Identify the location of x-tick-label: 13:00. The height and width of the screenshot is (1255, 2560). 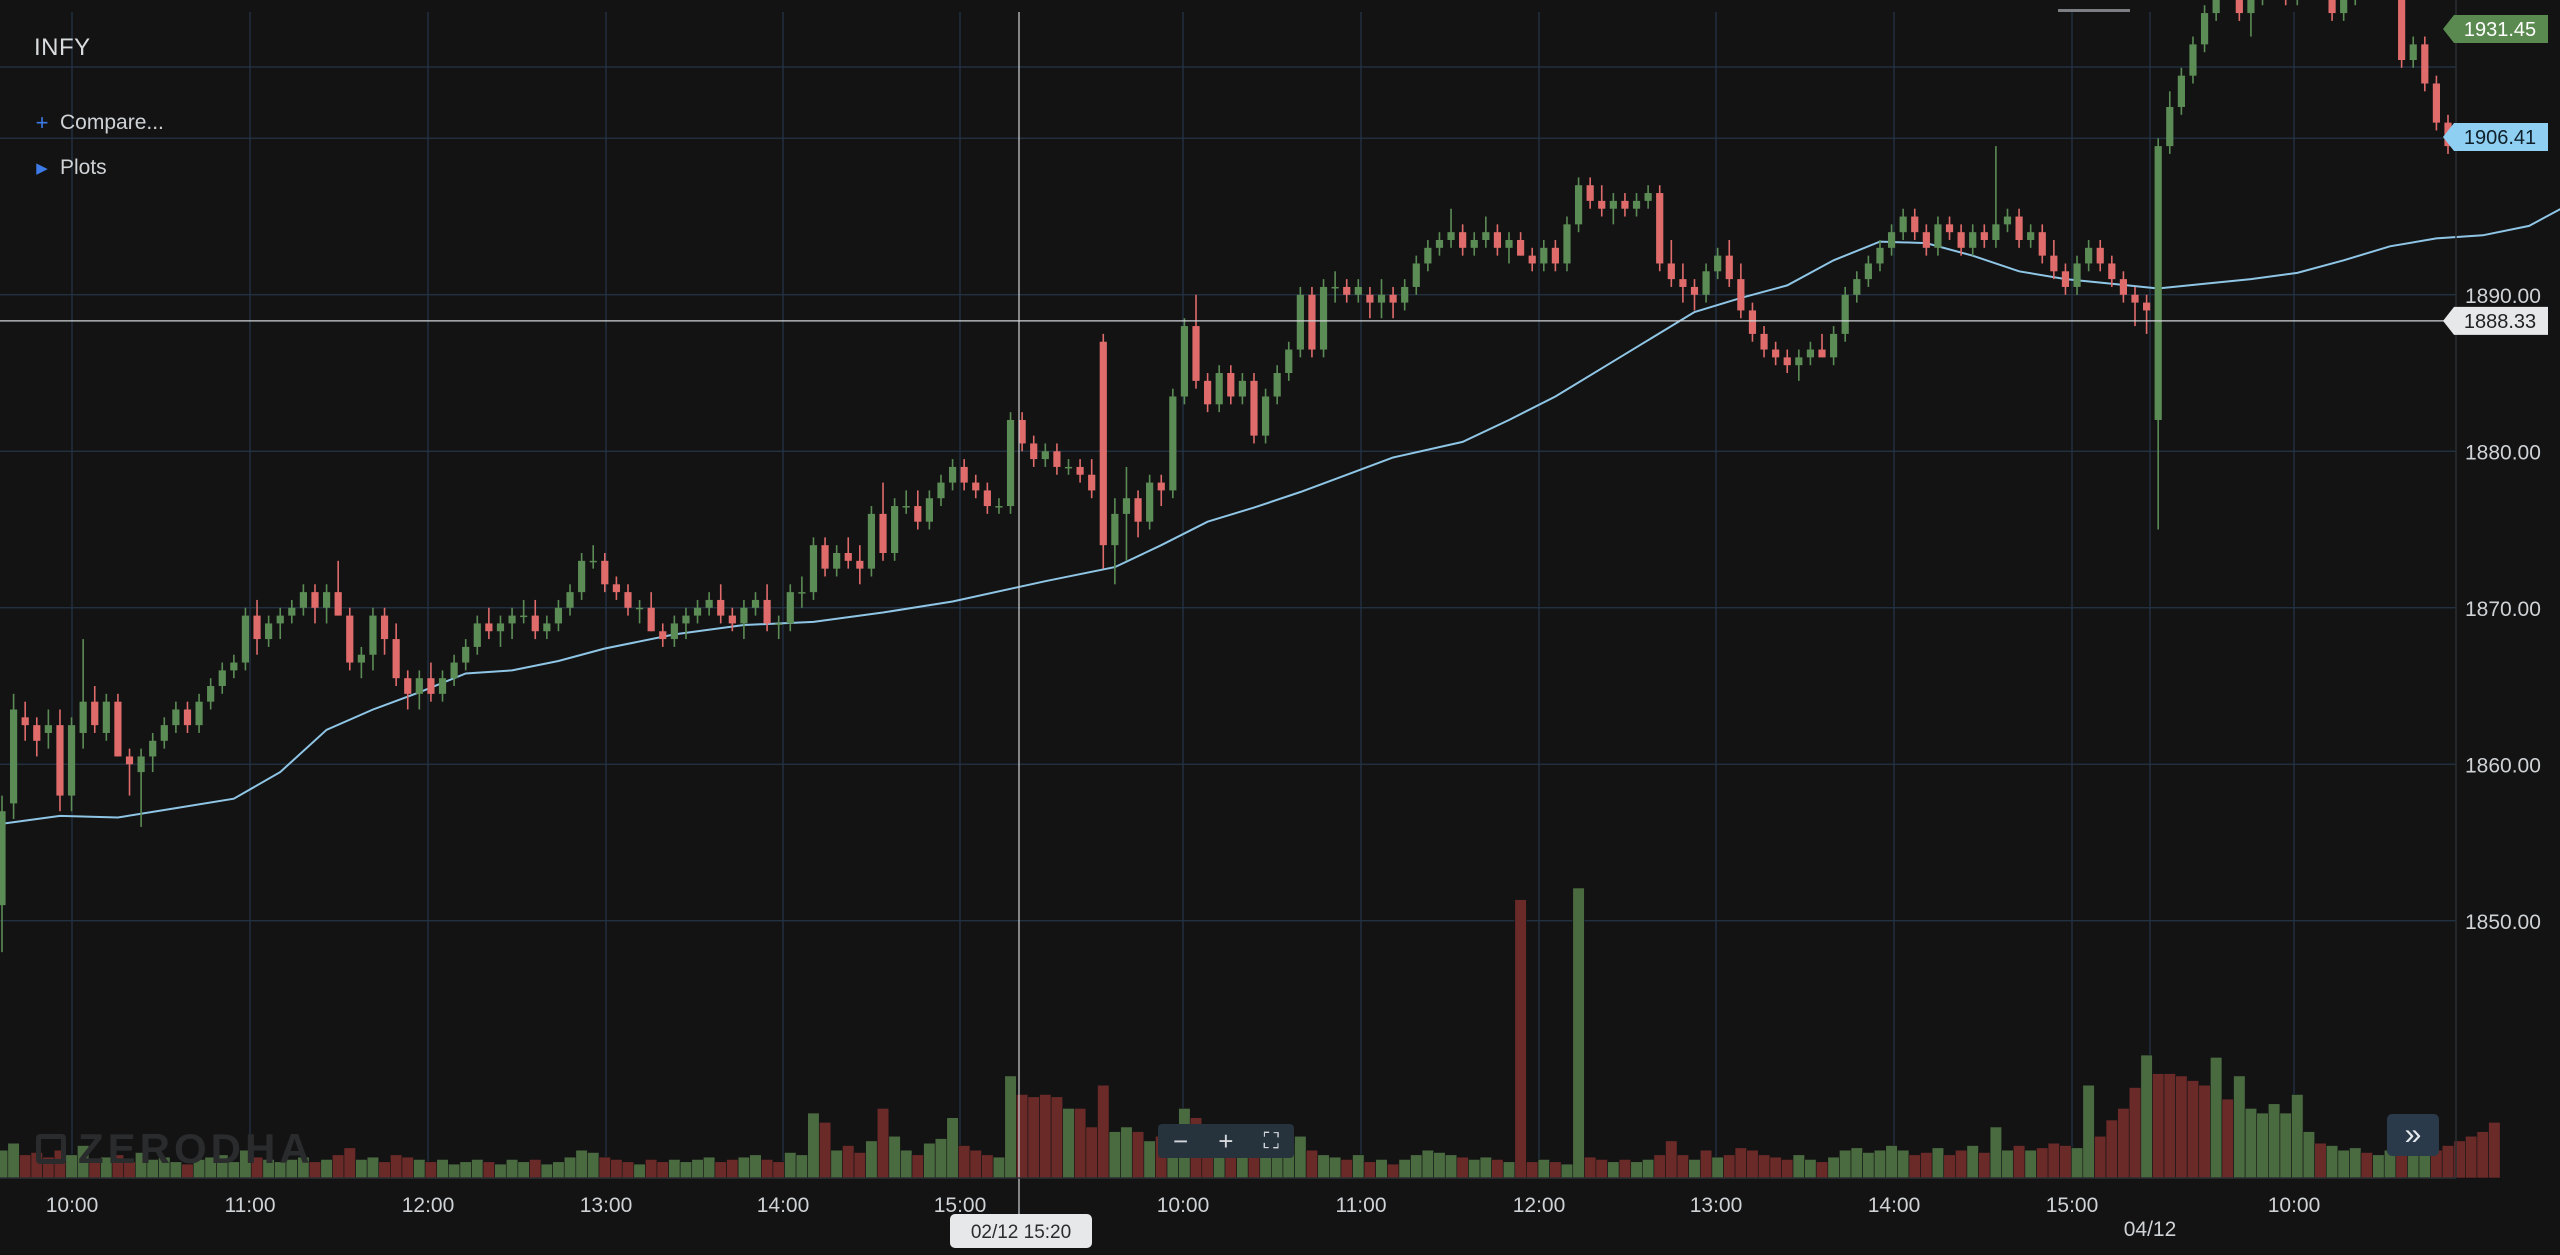
(606, 1205).